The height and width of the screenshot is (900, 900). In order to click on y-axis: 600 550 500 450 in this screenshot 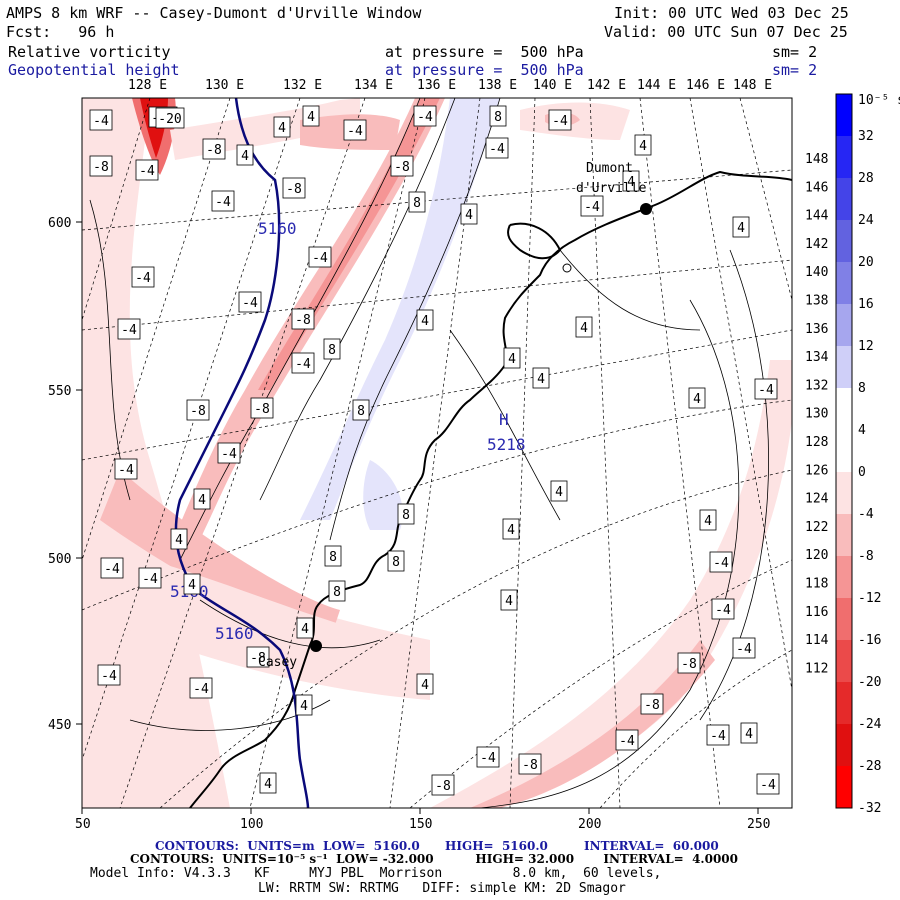, I will do `click(65, 474)`.